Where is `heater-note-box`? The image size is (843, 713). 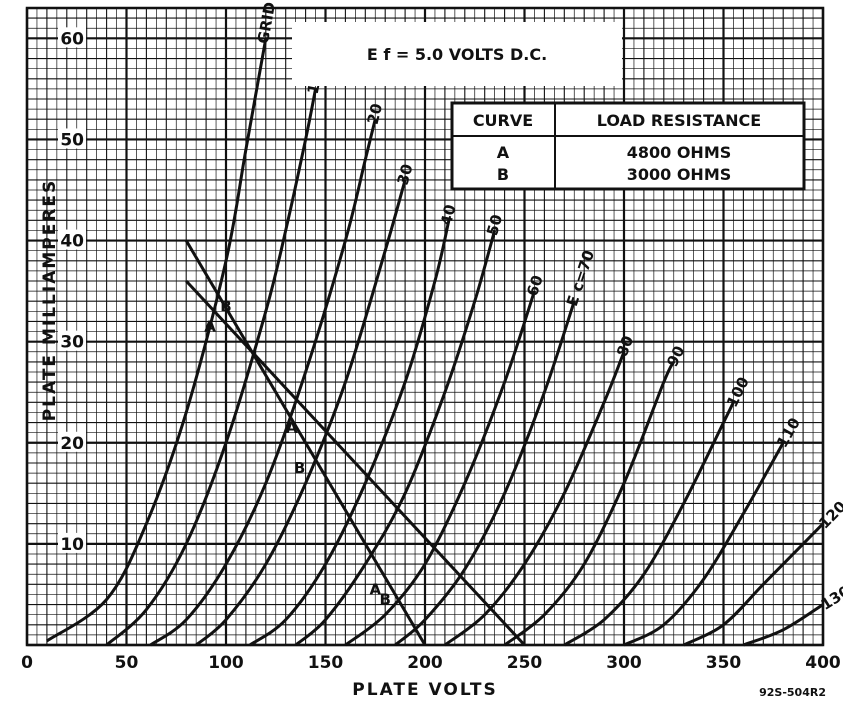
heater-note-box is located at coordinates (457, 54).